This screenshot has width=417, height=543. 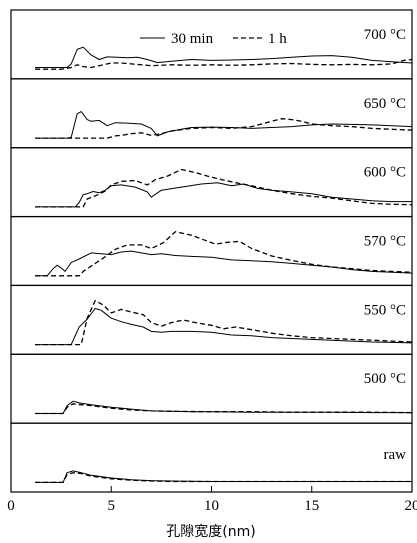 I want to click on panel-570-c: 570 °C, so click(x=211, y=251).